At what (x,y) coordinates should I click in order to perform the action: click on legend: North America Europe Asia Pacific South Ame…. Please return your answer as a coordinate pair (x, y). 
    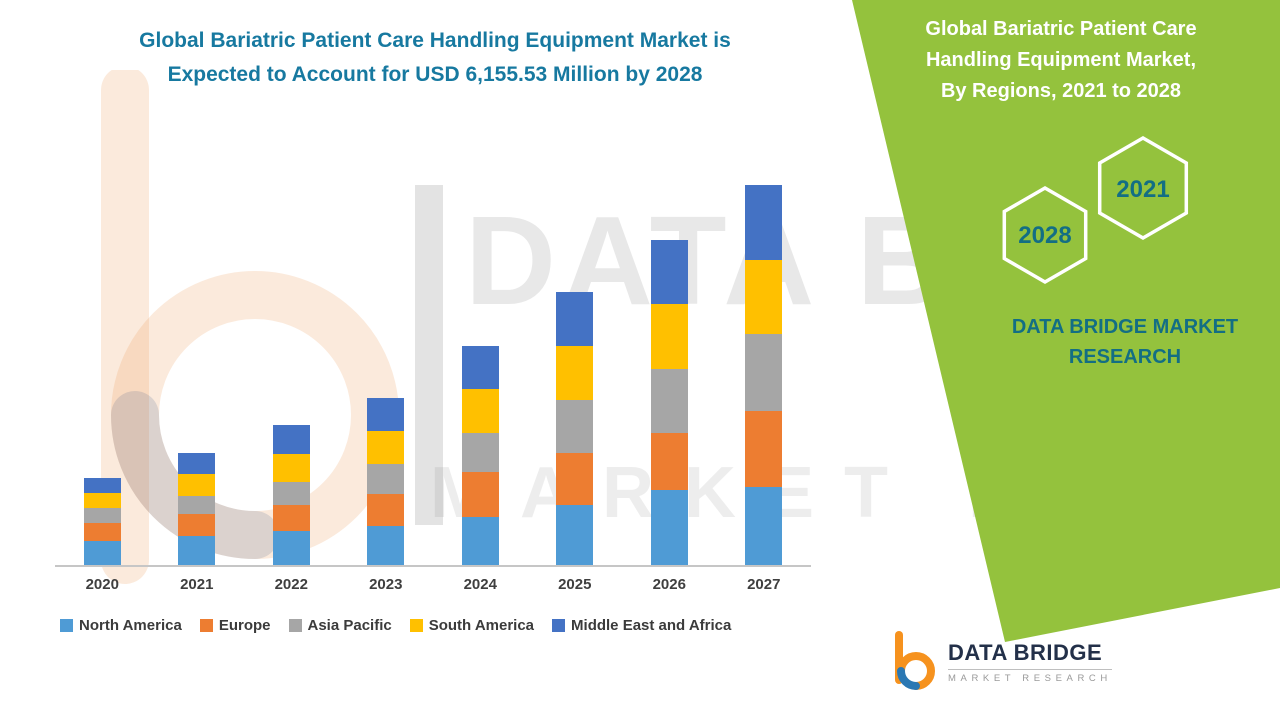
    Looking at the image, I should click on (395, 625).